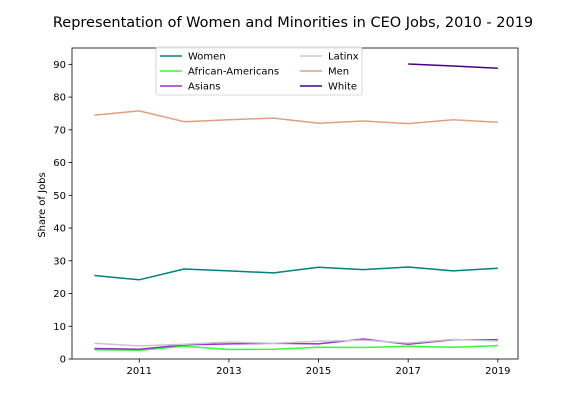  What do you see at coordinates (59, 98) in the screenshot?
I see `y-tick-label: 80` at bounding box center [59, 98].